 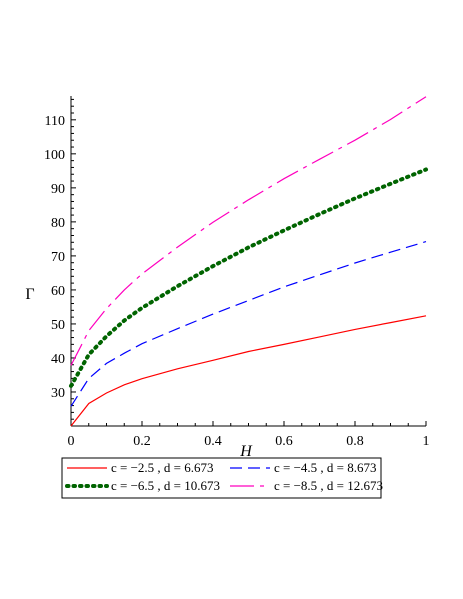 What do you see at coordinates (246, 451) in the screenshot?
I see `x-axis-title: H` at bounding box center [246, 451].